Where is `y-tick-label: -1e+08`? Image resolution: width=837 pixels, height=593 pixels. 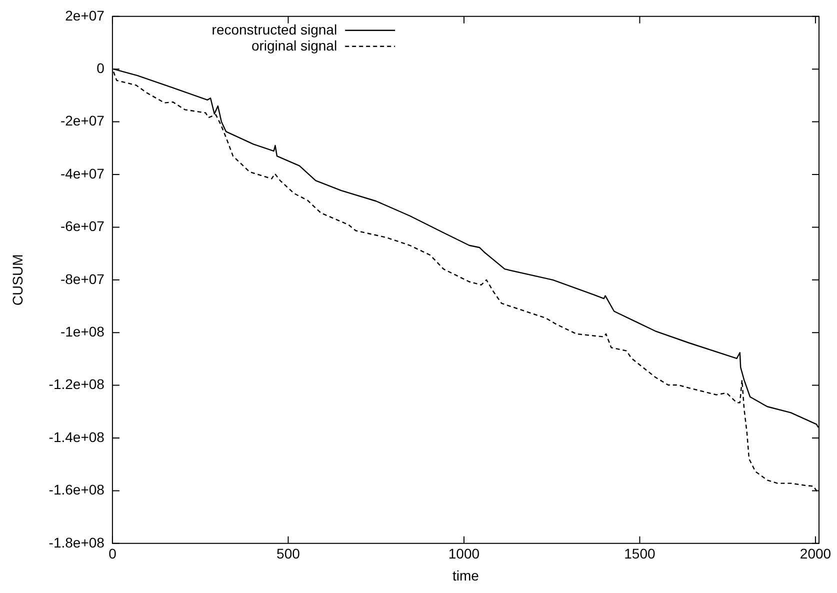 y-tick-label: -1e+08 is located at coordinates (82, 331).